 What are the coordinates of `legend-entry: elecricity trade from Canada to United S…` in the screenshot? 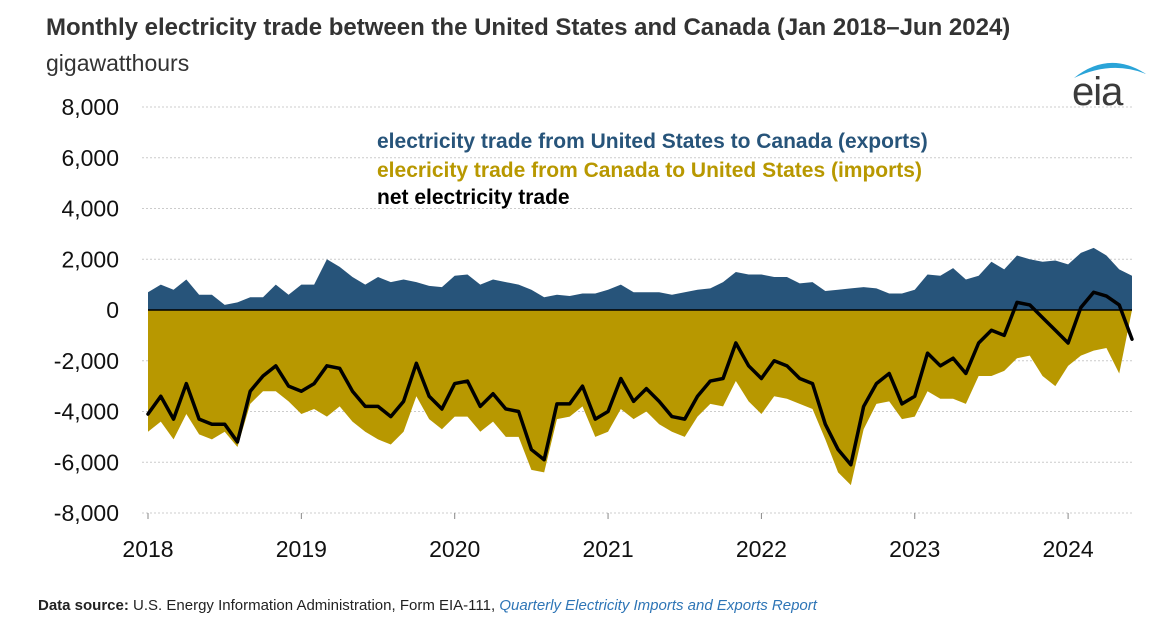 It's located at (649, 170).